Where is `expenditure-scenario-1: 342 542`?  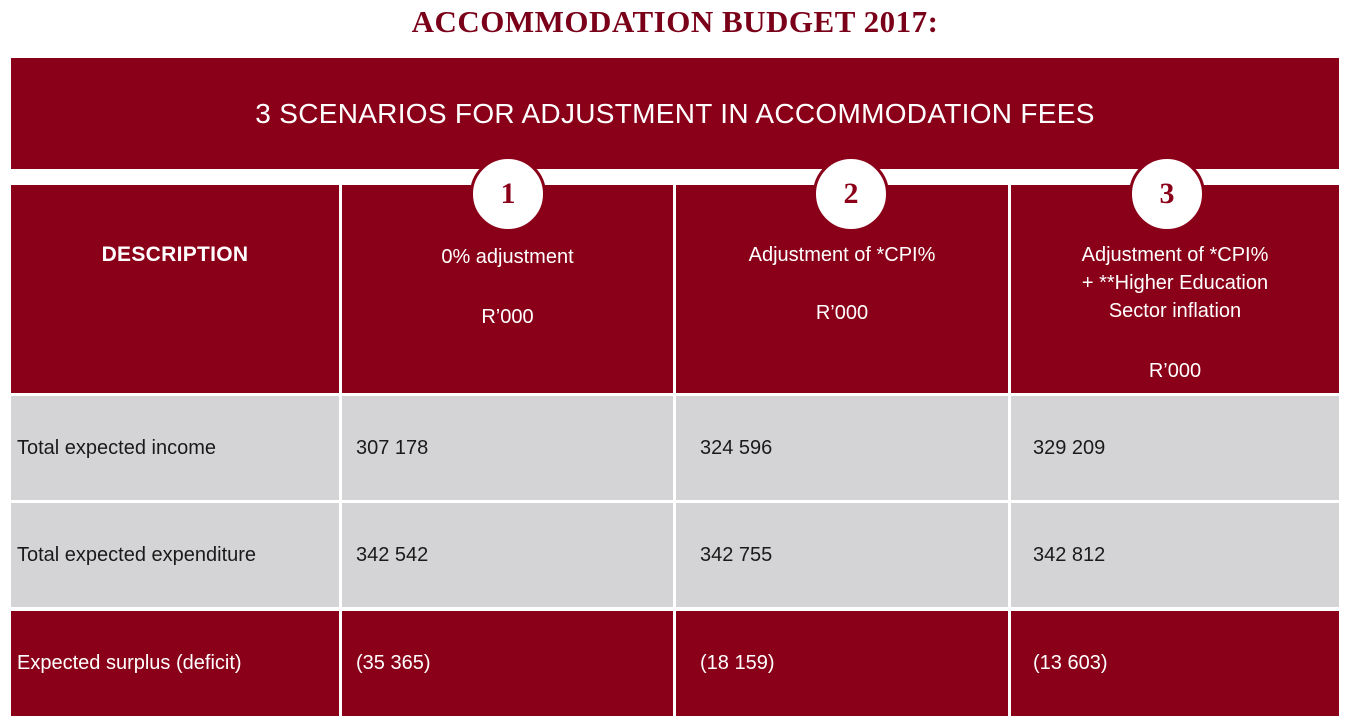
expenditure-scenario-1: 342 542 is located at coordinates (392, 554).